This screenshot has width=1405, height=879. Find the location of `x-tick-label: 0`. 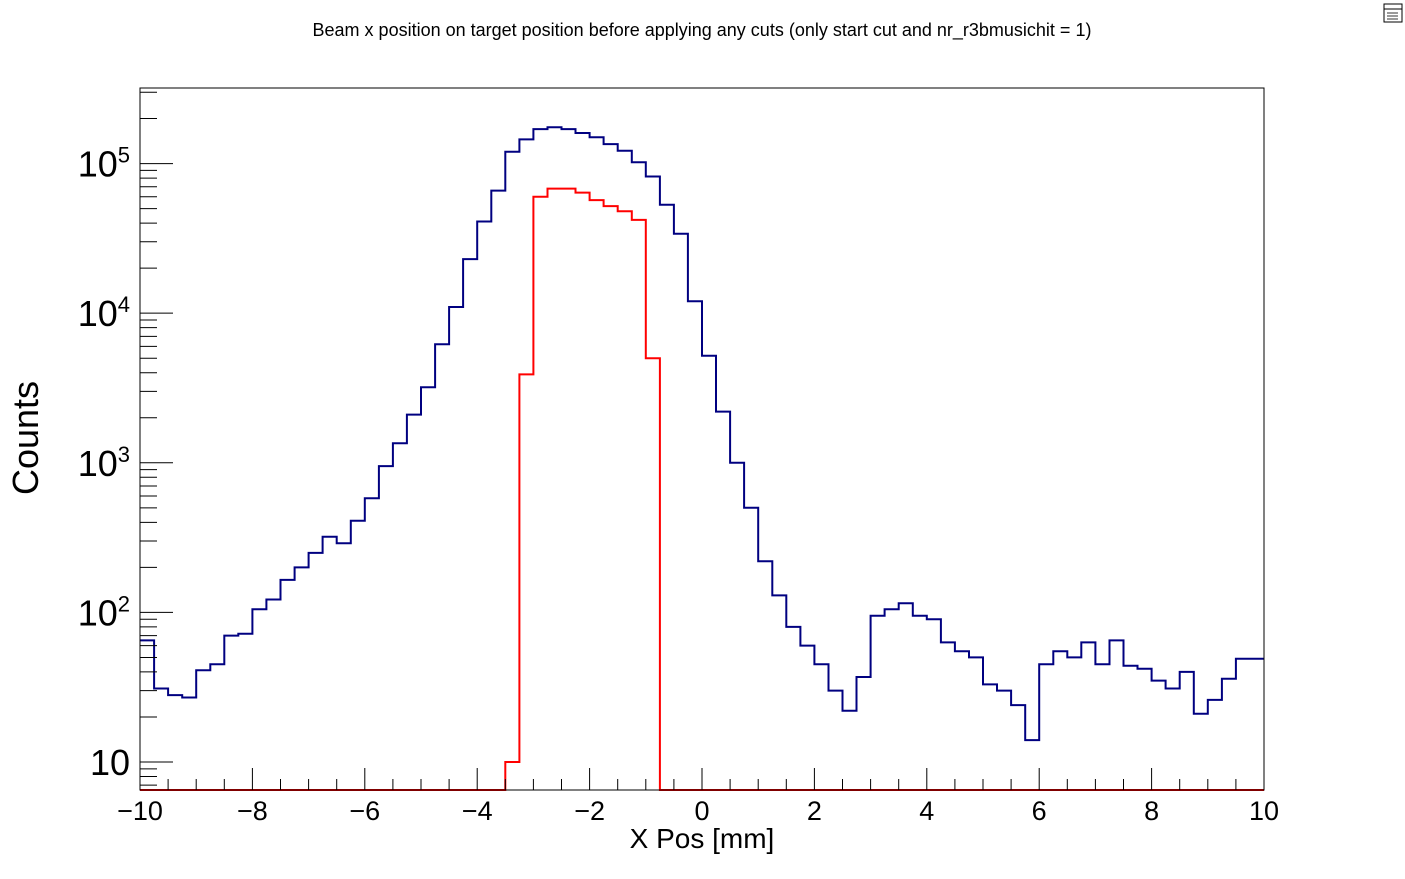

x-tick-label: 0 is located at coordinates (701, 811).